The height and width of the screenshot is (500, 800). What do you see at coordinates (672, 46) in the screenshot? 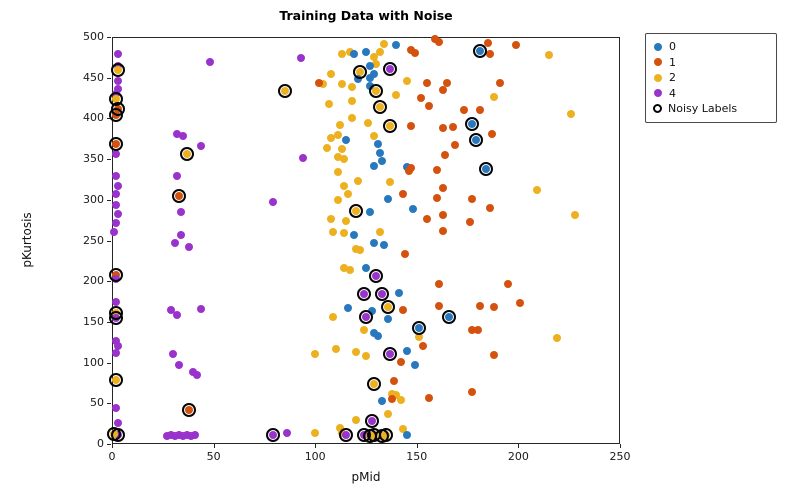
I see `legend-label: 0` at bounding box center [672, 46].